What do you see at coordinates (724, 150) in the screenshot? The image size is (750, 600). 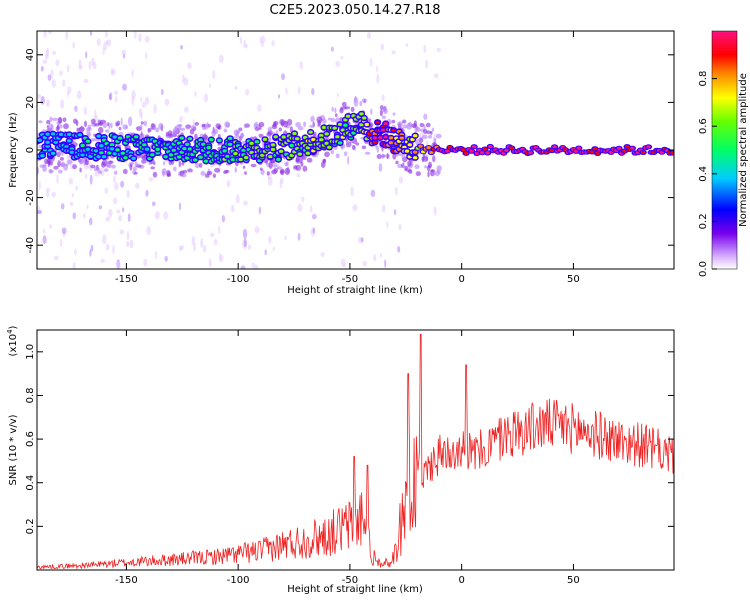 I see `colorbar-gradient` at bounding box center [724, 150].